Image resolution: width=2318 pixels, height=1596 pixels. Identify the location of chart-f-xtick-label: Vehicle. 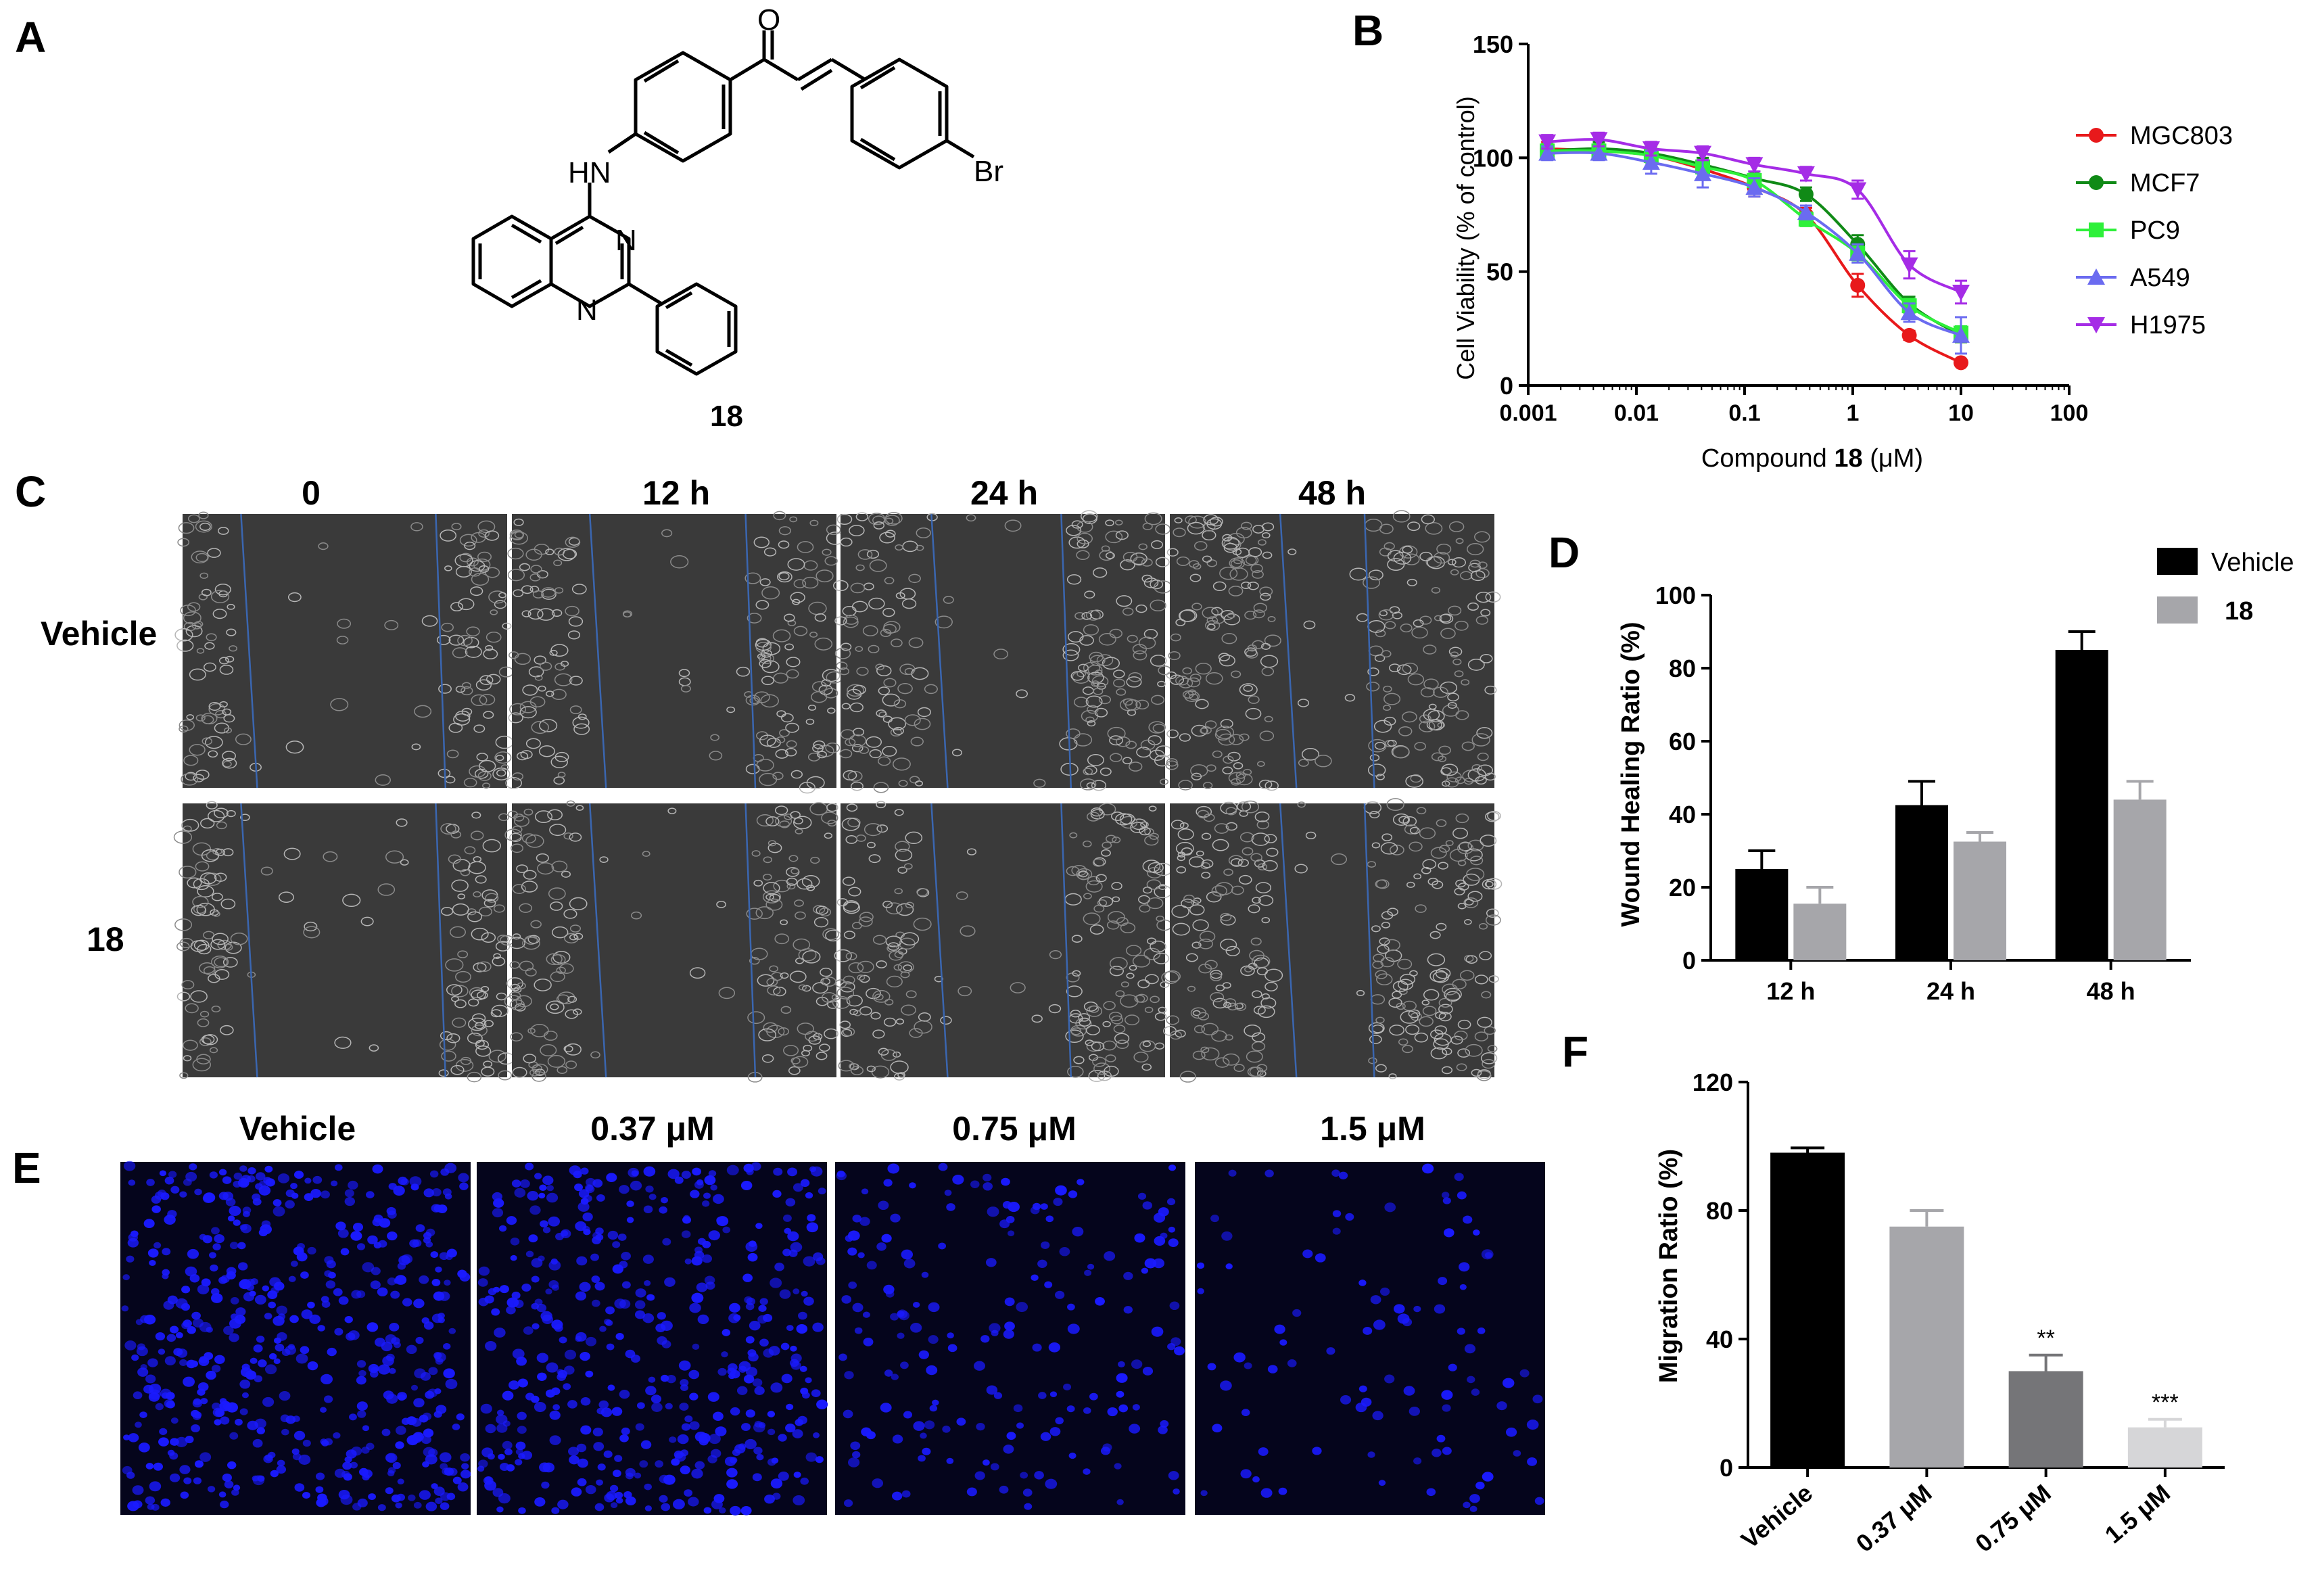
(1777, 1516).